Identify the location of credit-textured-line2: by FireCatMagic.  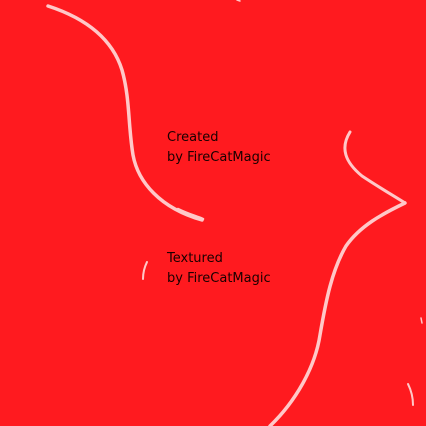
(219, 278).